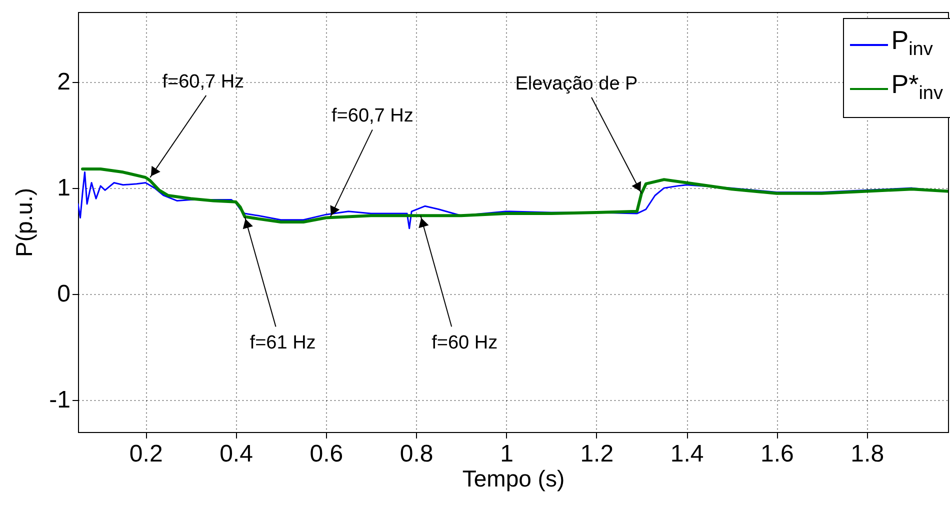 Image resolution: width=950 pixels, height=506 pixels. Describe the element at coordinates (597, 454) in the screenshot. I see `x-tick-label: 1.2` at that location.